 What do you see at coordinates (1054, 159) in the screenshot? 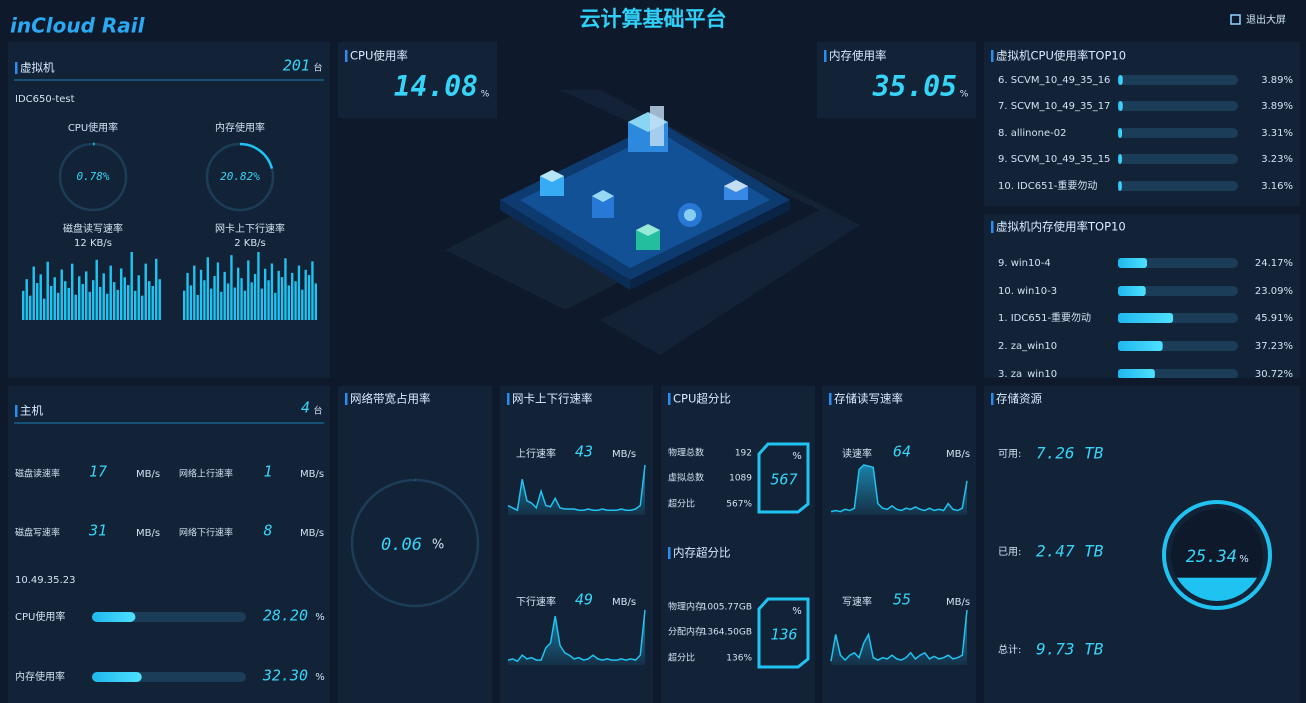
I see `row-name: 9. SCVM_10_49_35_15` at bounding box center [1054, 159].